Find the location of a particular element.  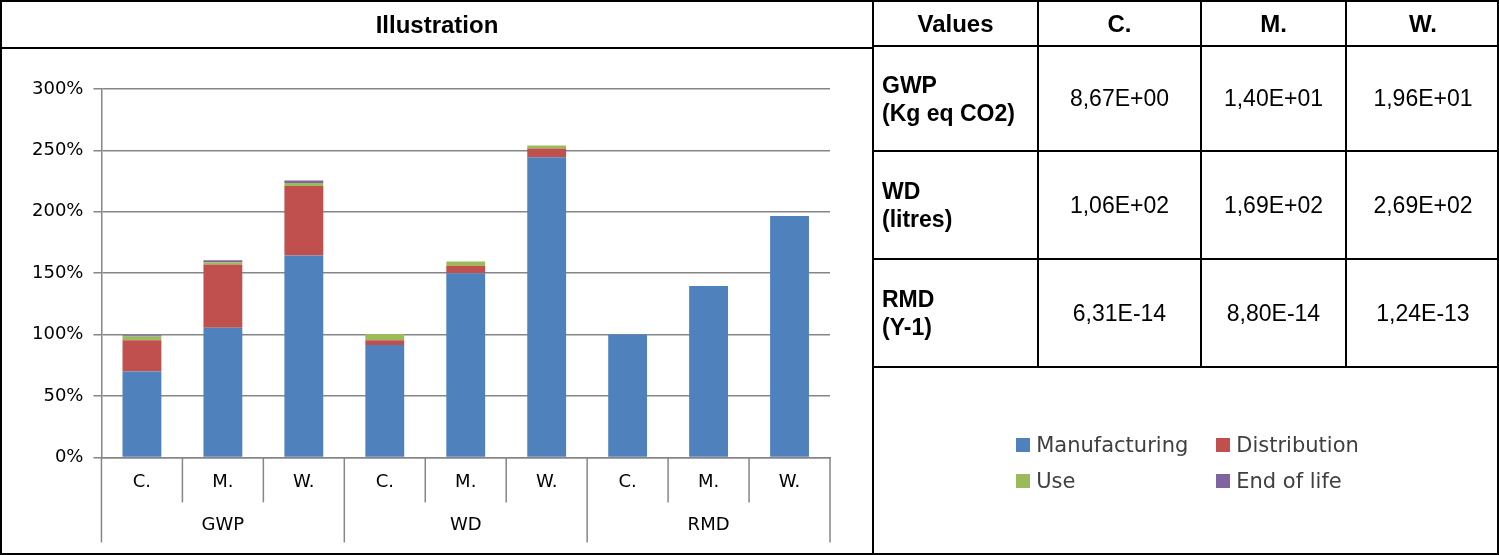

text: 1,24E-13 is located at coordinates (1423, 312).